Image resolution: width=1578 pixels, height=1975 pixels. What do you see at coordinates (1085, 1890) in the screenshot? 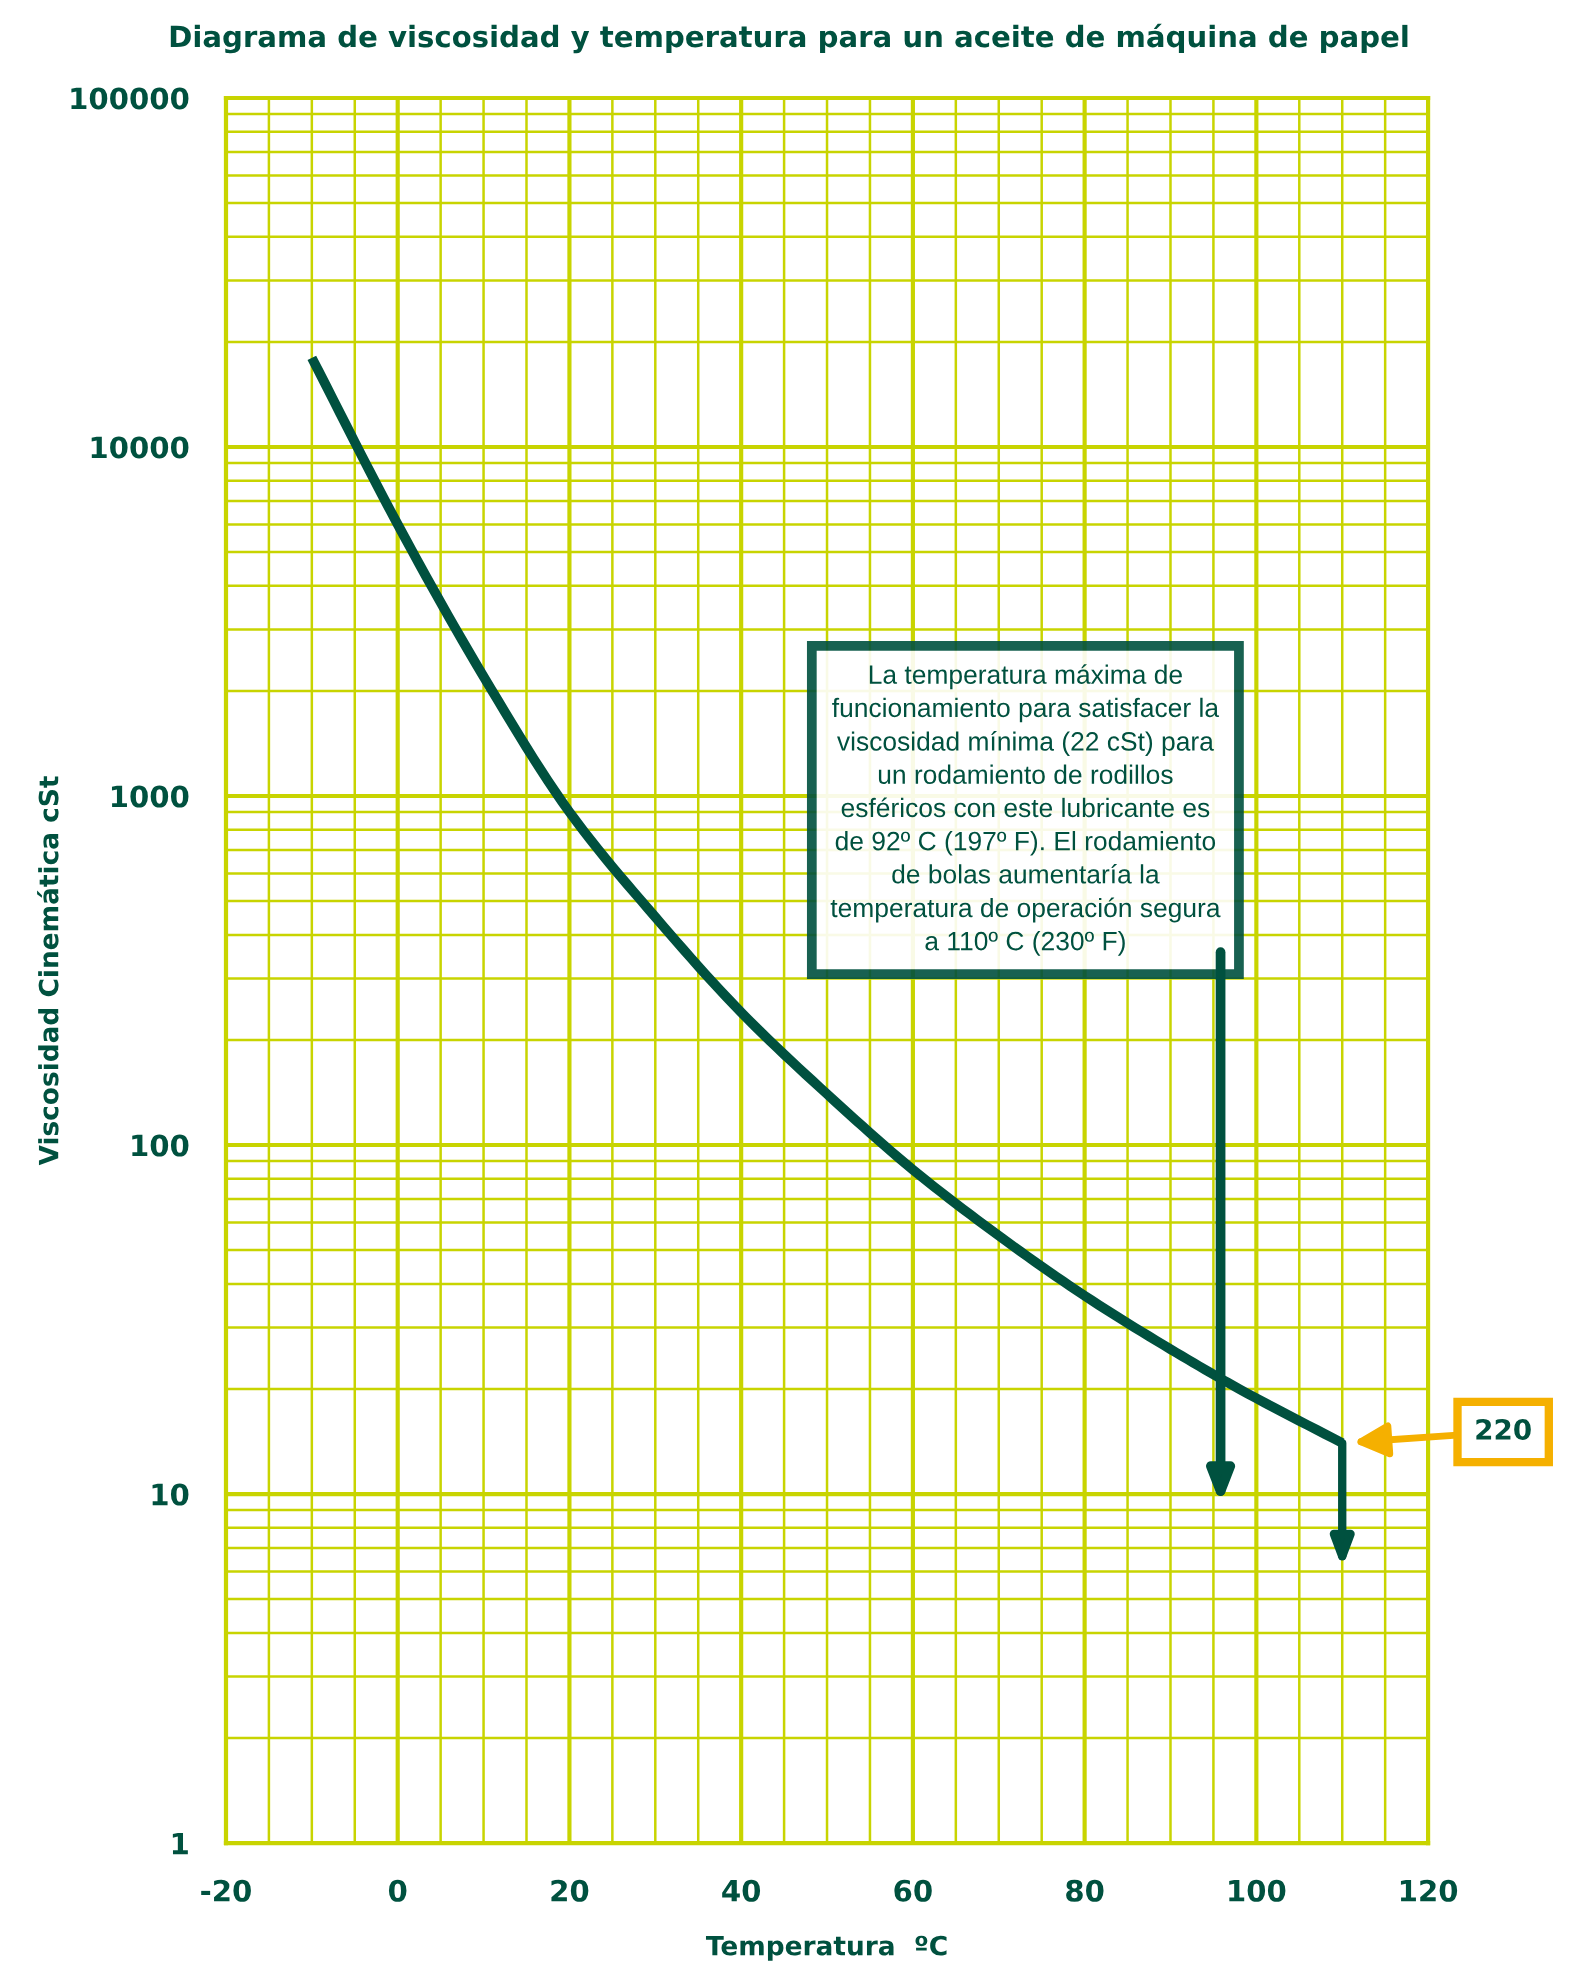
I see `x-tick-label: 80` at bounding box center [1085, 1890].